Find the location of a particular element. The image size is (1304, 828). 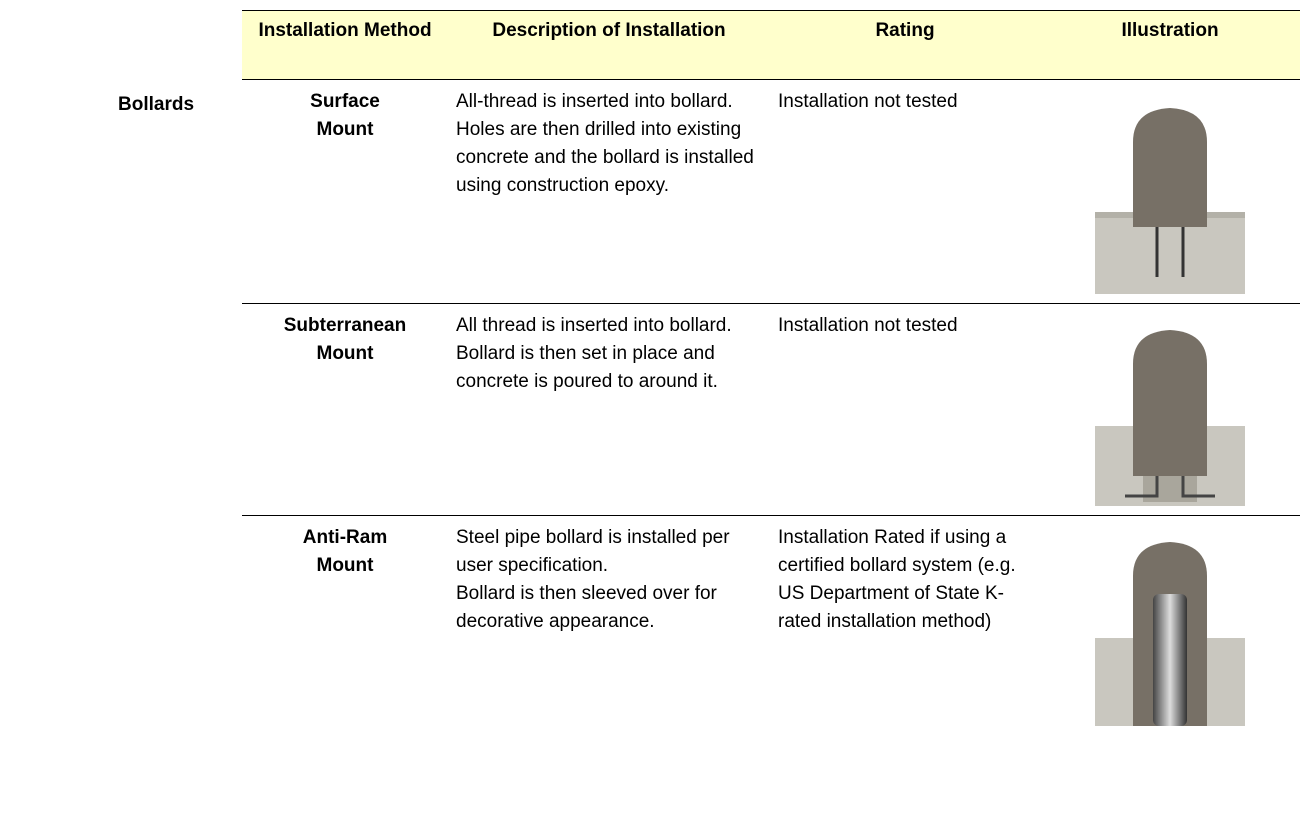

method-text: Anti-Ram is located at coordinates (345, 538).